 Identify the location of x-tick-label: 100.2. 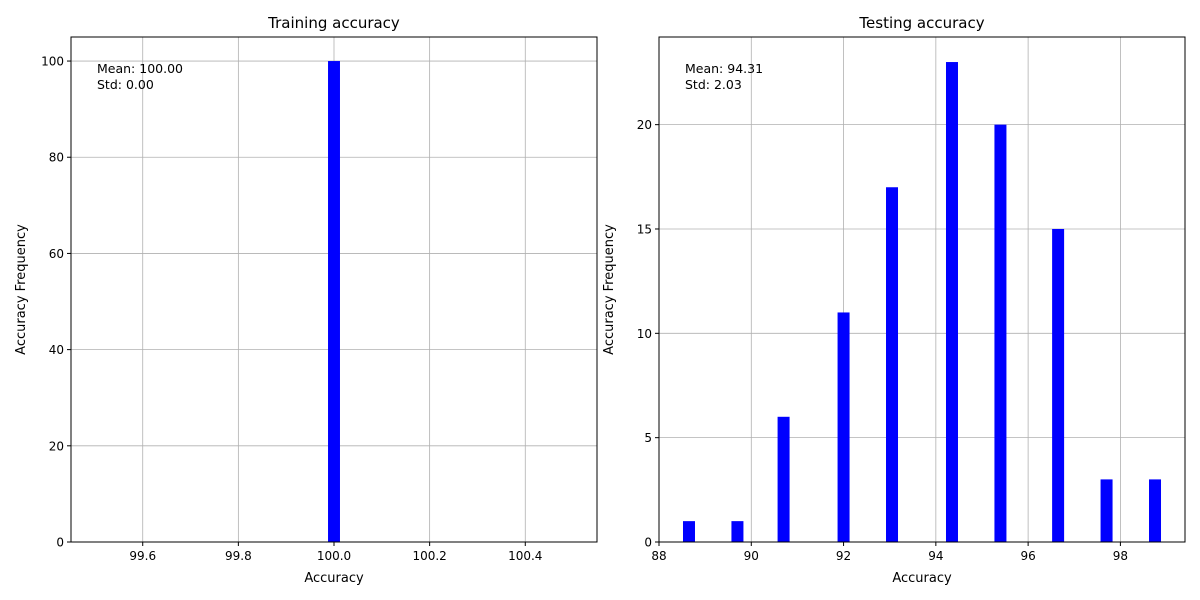
(429, 556).